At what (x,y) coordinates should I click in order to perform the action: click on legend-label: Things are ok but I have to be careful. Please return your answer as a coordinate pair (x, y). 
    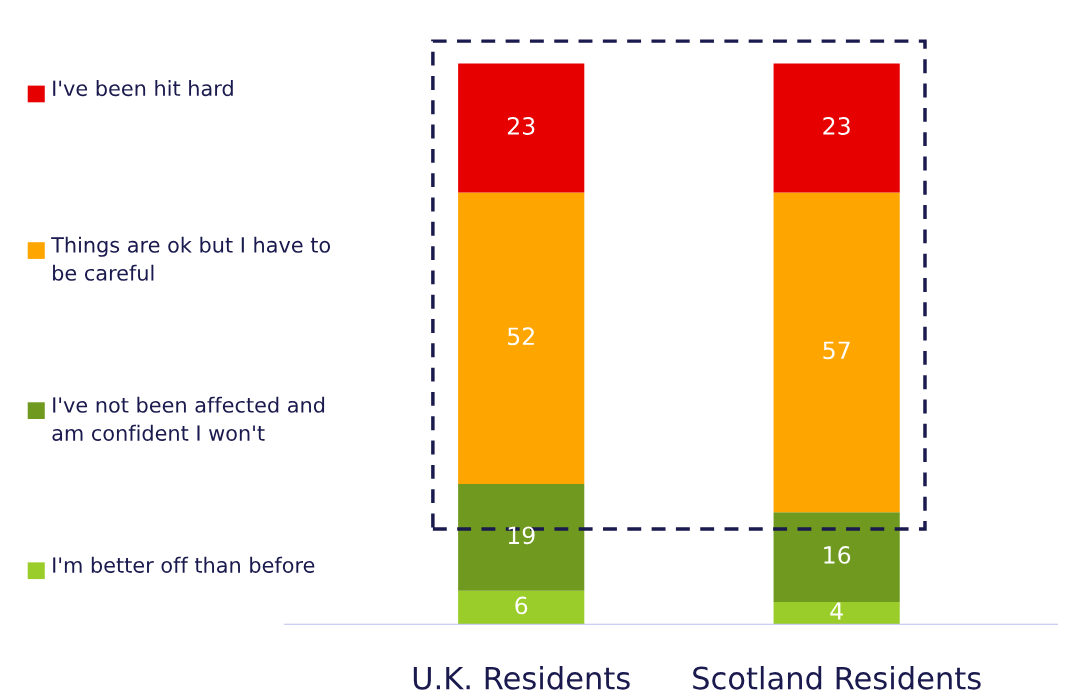
    Looking at the image, I should click on (191, 258).